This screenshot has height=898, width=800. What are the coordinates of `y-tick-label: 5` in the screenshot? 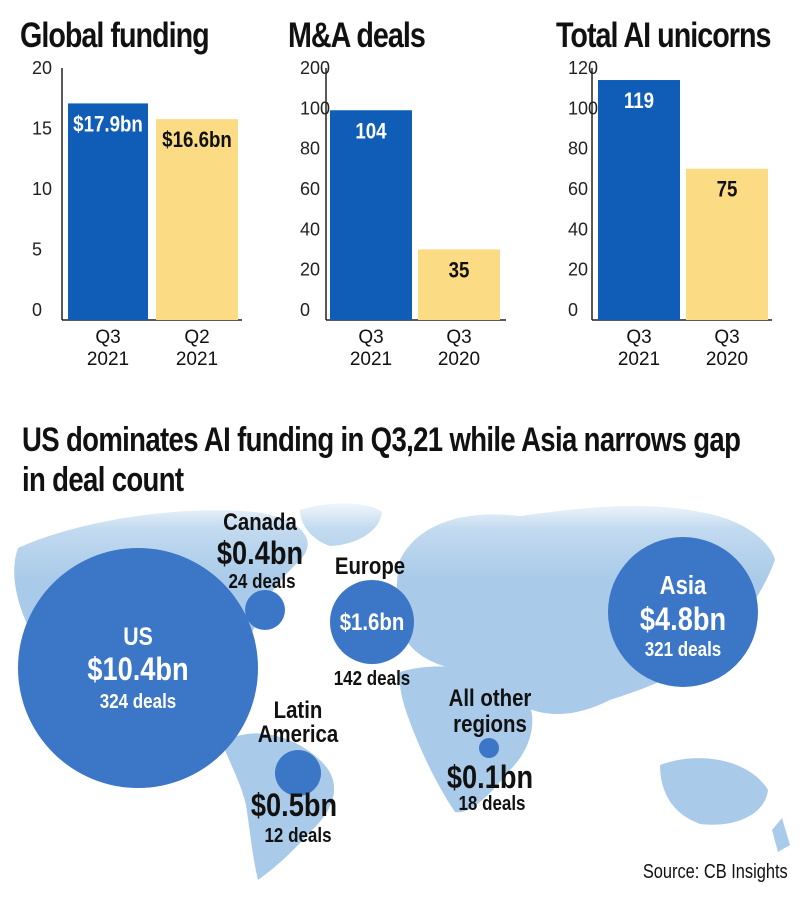 It's located at (37, 250).